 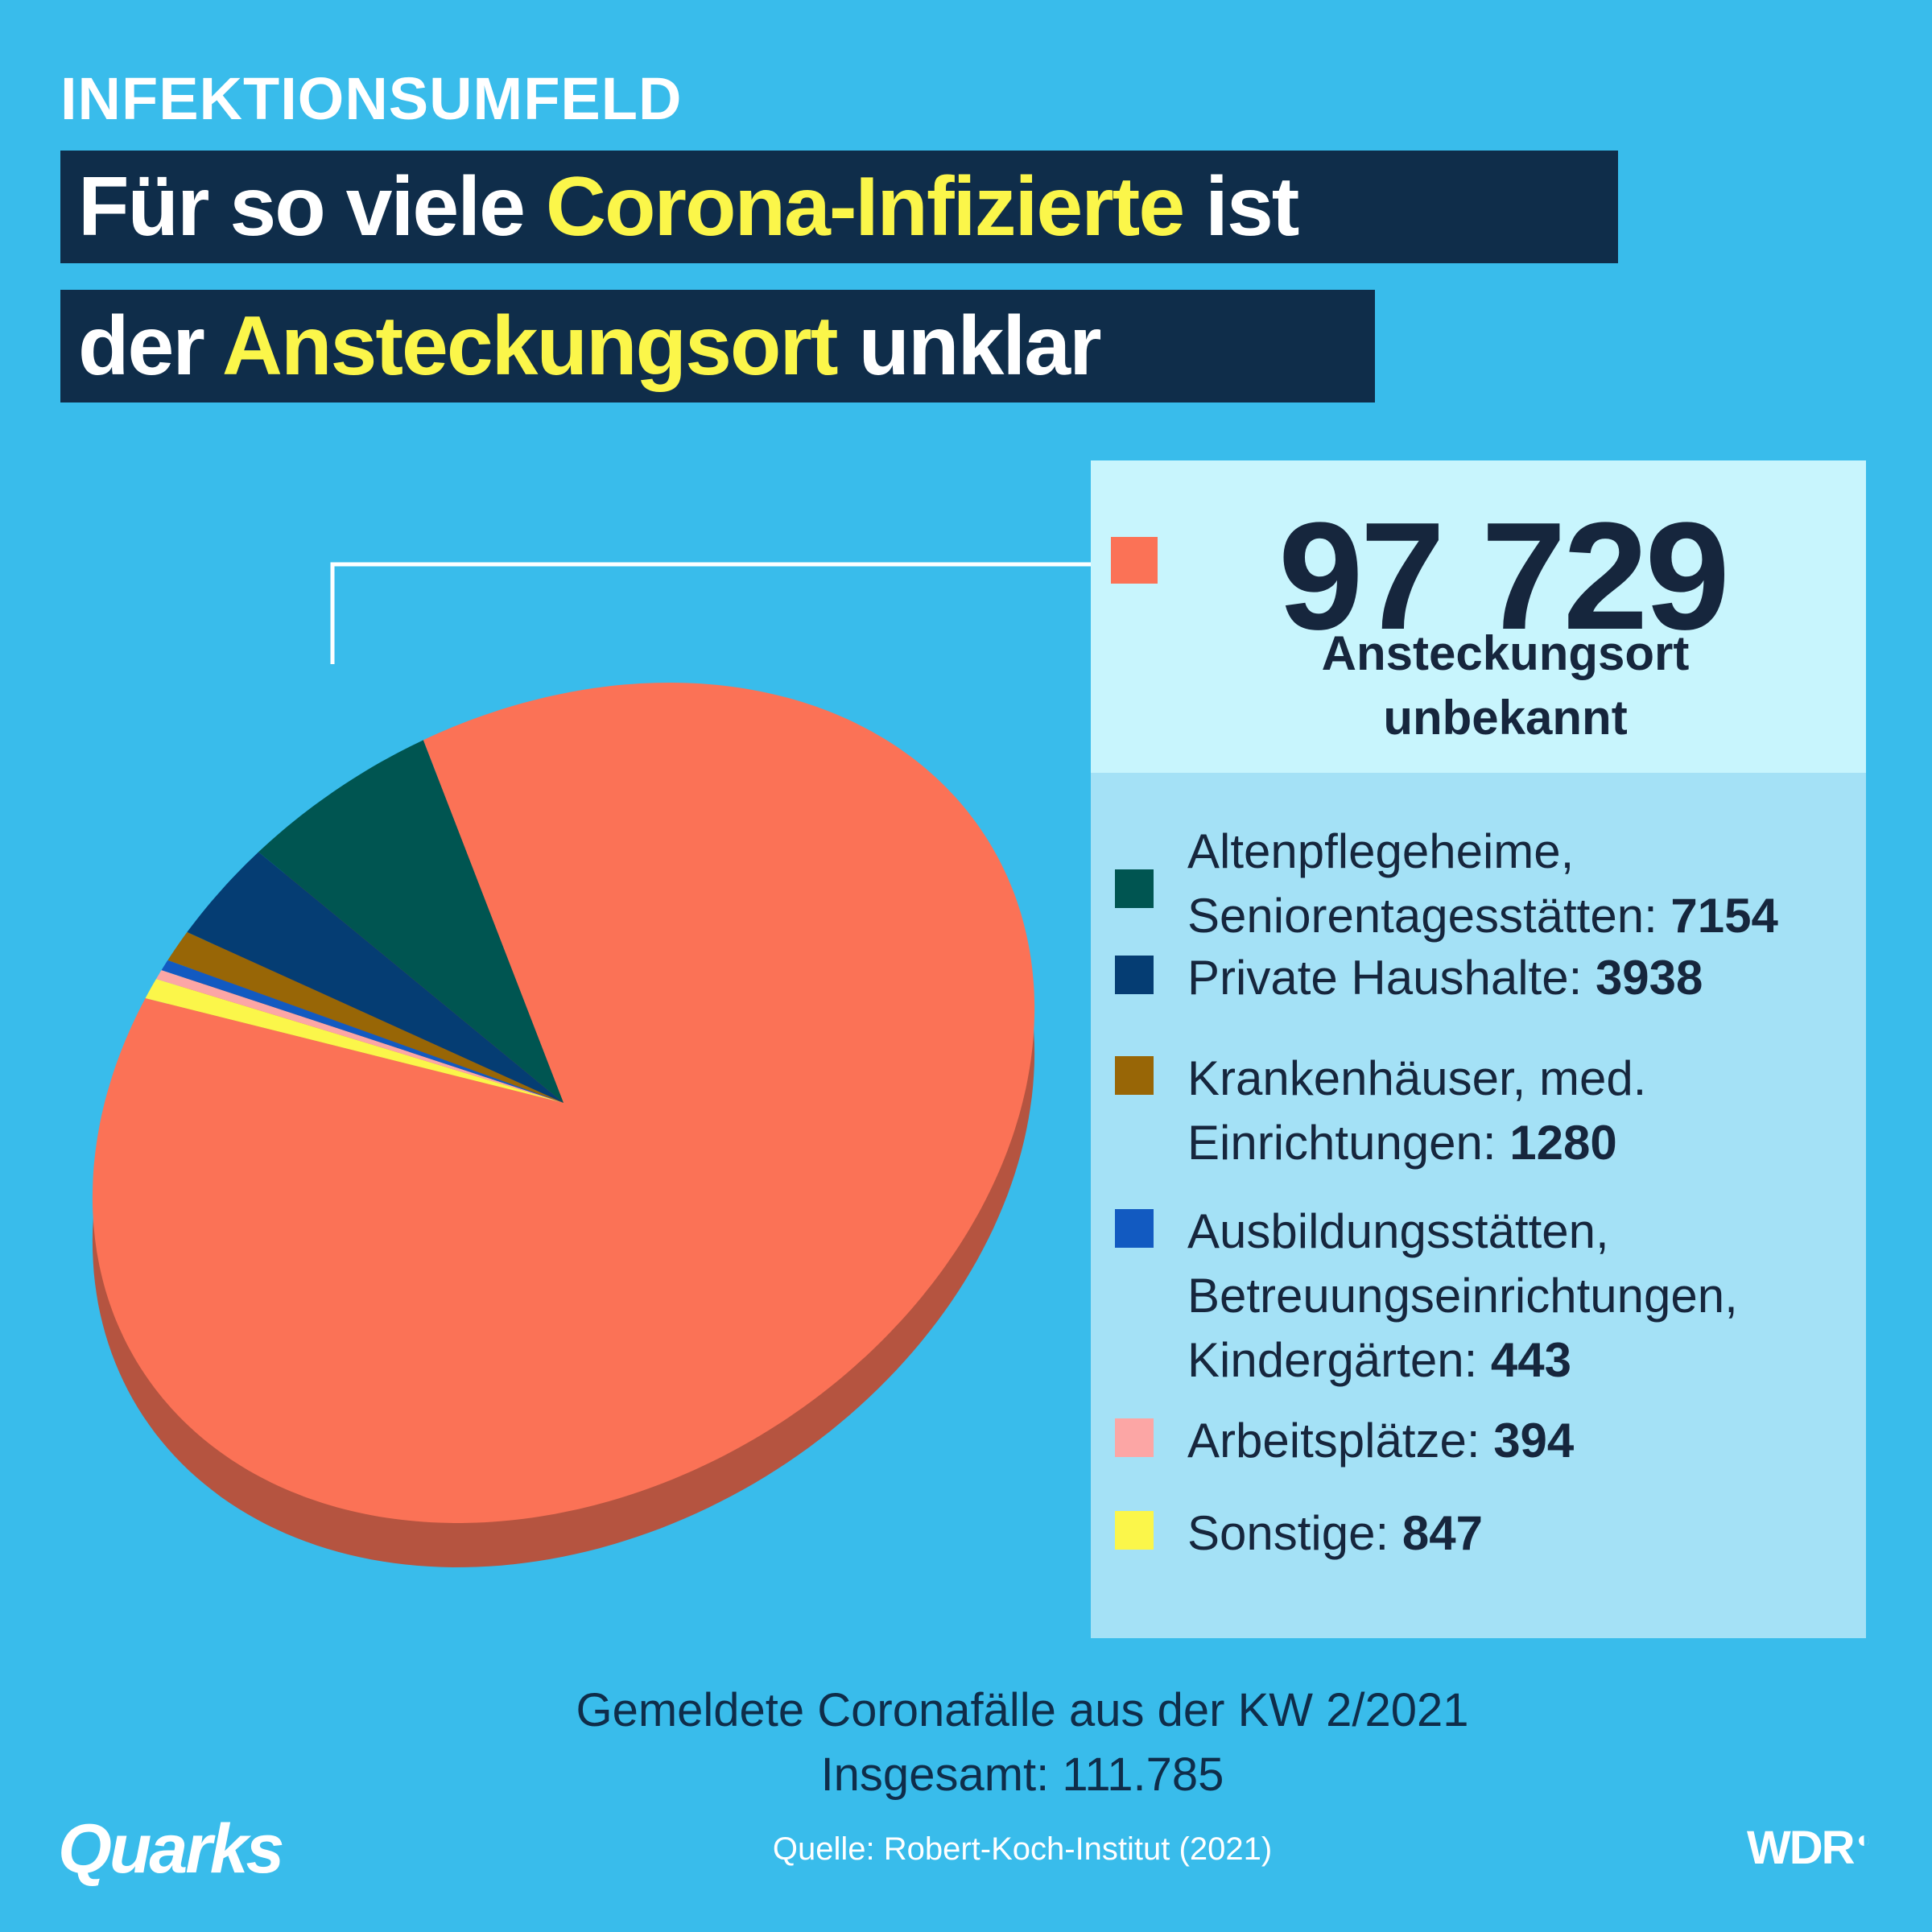 What do you see at coordinates (1462, 1296) in the screenshot?
I see `legend-line: Betreuungseinrichtungen,` at bounding box center [1462, 1296].